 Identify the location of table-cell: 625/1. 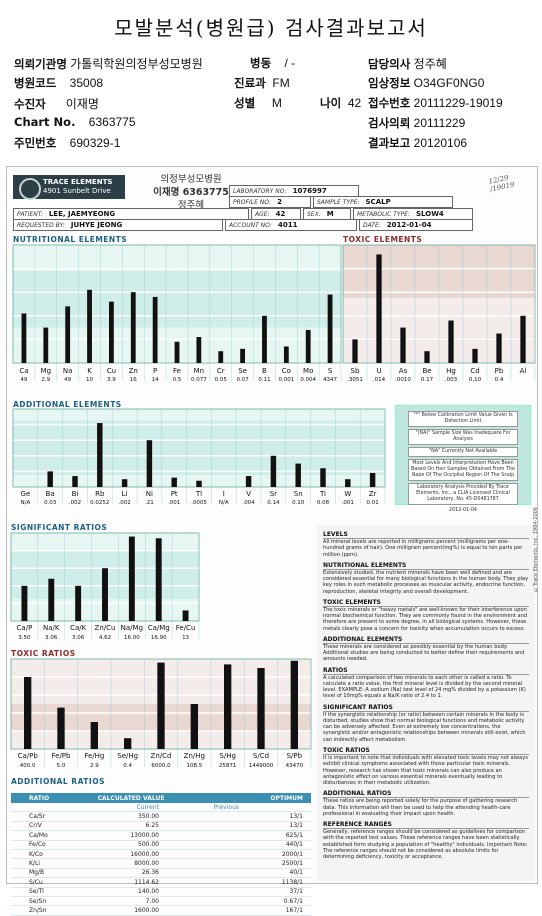
(294, 835).